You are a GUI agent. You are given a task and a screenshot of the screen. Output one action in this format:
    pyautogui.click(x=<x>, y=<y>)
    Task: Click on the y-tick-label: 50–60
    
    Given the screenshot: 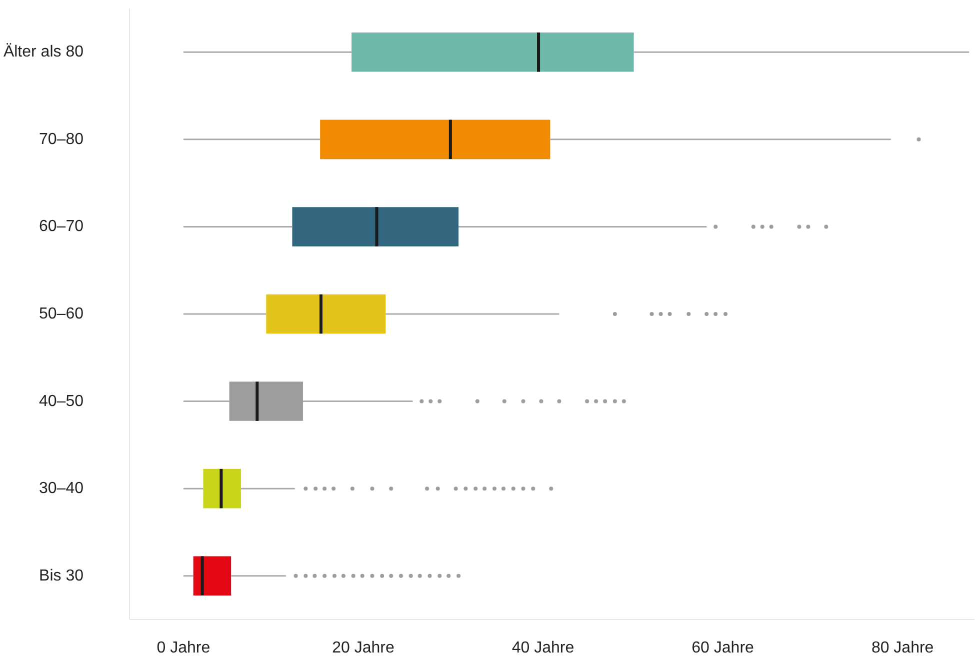 What is the action you would take?
    pyautogui.click(x=61, y=314)
    